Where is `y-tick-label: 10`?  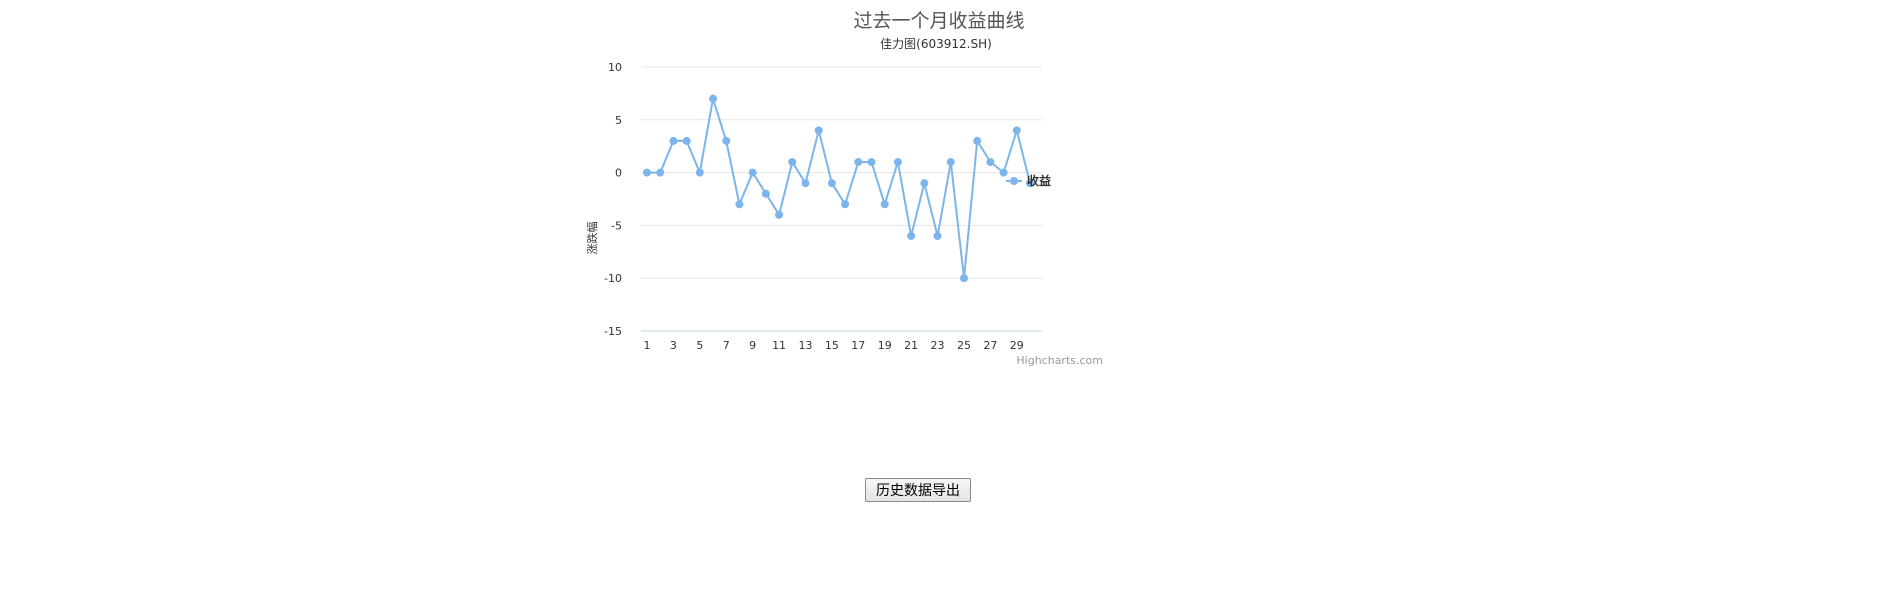 y-tick-label: 10 is located at coordinates (615, 67).